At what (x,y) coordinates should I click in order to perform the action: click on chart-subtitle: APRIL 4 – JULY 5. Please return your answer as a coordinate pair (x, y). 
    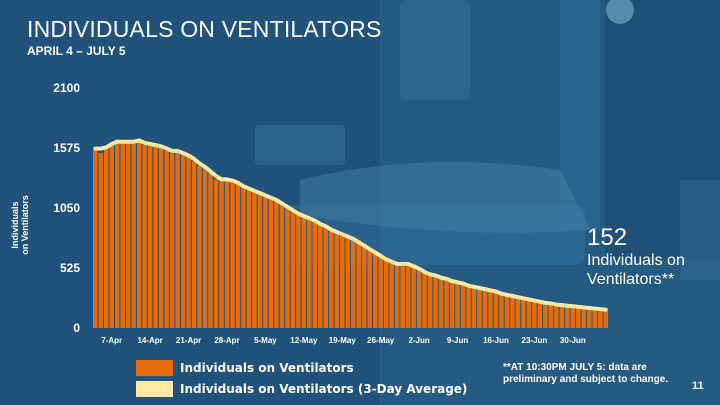
    Looking at the image, I should click on (76, 51).